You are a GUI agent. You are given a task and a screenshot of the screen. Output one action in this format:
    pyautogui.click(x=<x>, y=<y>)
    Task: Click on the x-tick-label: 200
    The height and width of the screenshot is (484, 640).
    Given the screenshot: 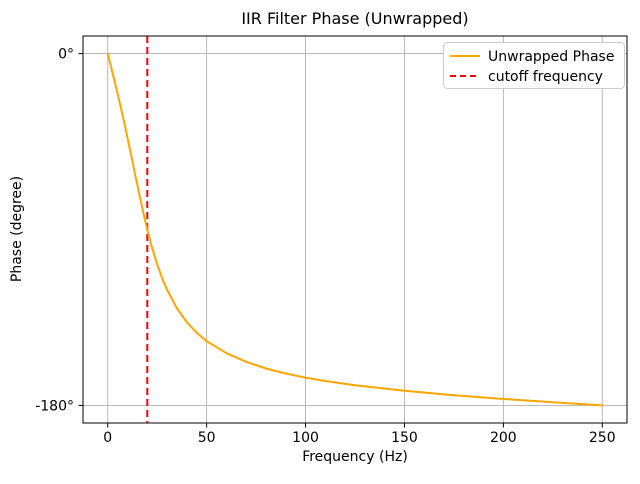 What is the action you would take?
    pyautogui.click(x=503, y=438)
    